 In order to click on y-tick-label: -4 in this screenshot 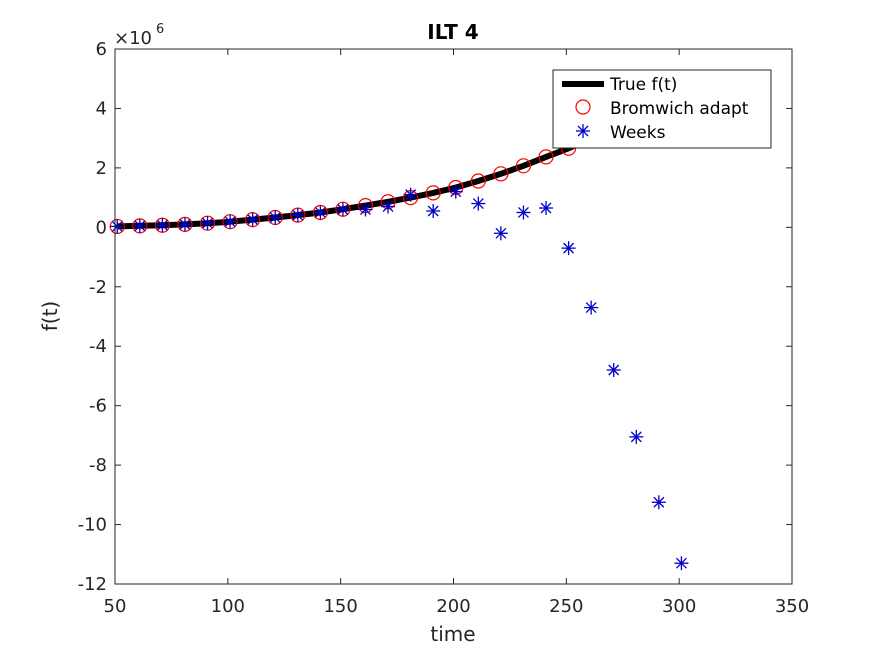, I will do `click(98, 346)`.